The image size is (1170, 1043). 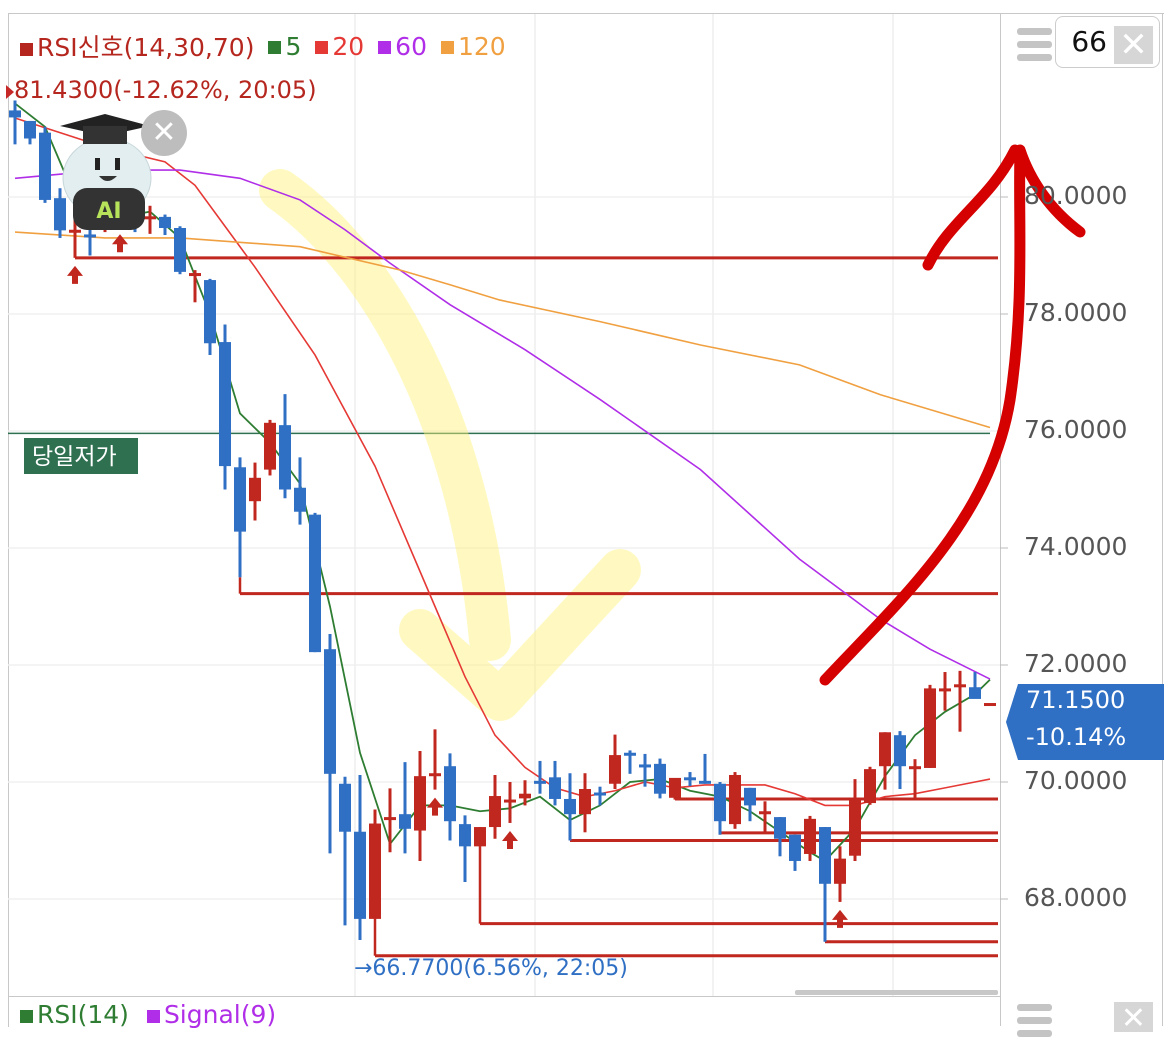 I want to click on ai-mascot-icon: AI, so click(x=106, y=172).